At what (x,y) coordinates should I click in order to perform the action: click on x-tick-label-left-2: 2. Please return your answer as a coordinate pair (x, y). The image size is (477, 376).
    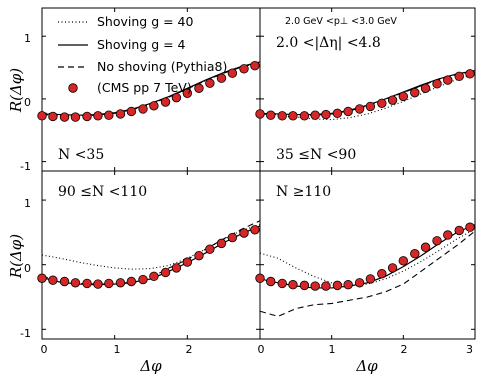
    Looking at the image, I should click on (189, 349).